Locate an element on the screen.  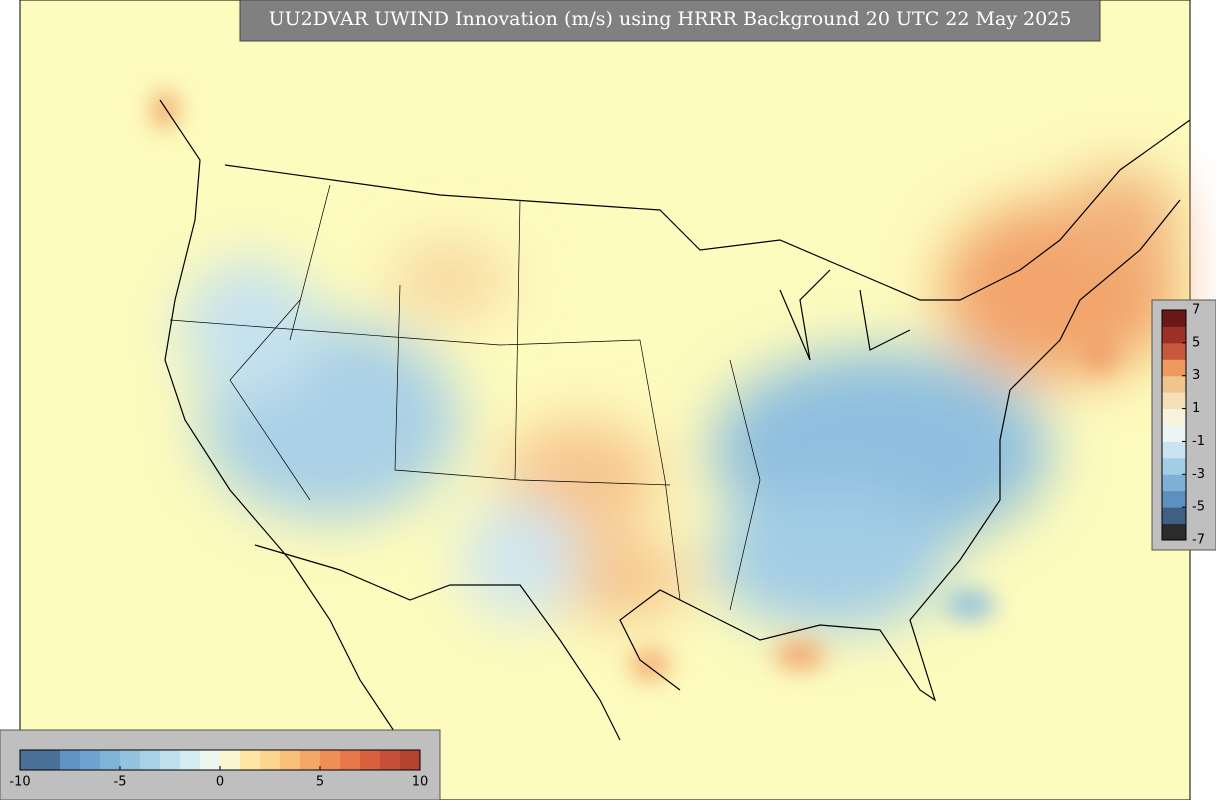
colorbar-frame is located at coordinates (1174, 425).